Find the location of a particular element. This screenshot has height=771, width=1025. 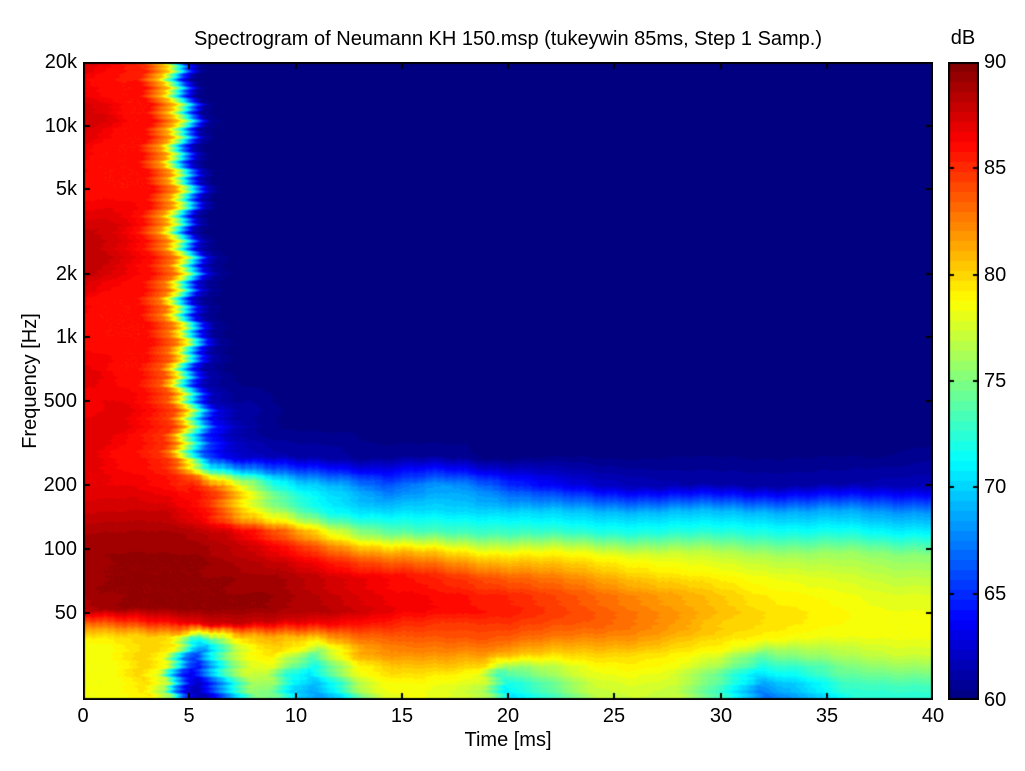

colorbar-tick-label-90: 90 is located at coordinates (995, 62).